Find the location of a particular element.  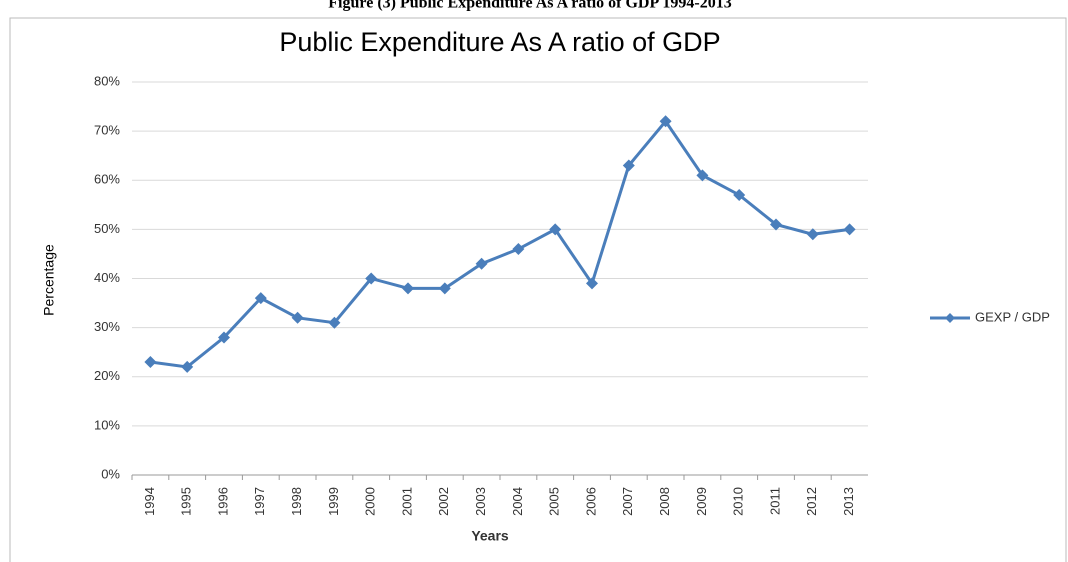

x-tick-label: 2012 is located at coordinates (811, 501).